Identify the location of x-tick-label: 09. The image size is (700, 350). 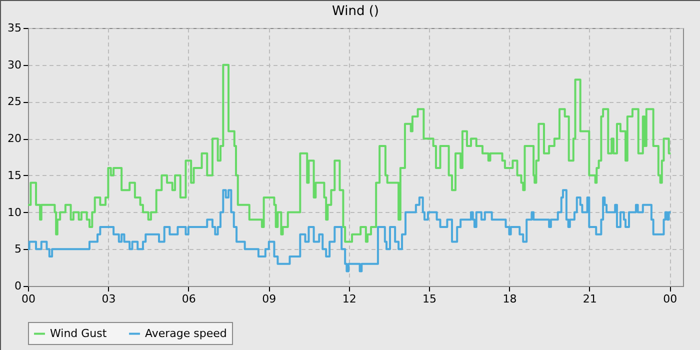
(269, 299).